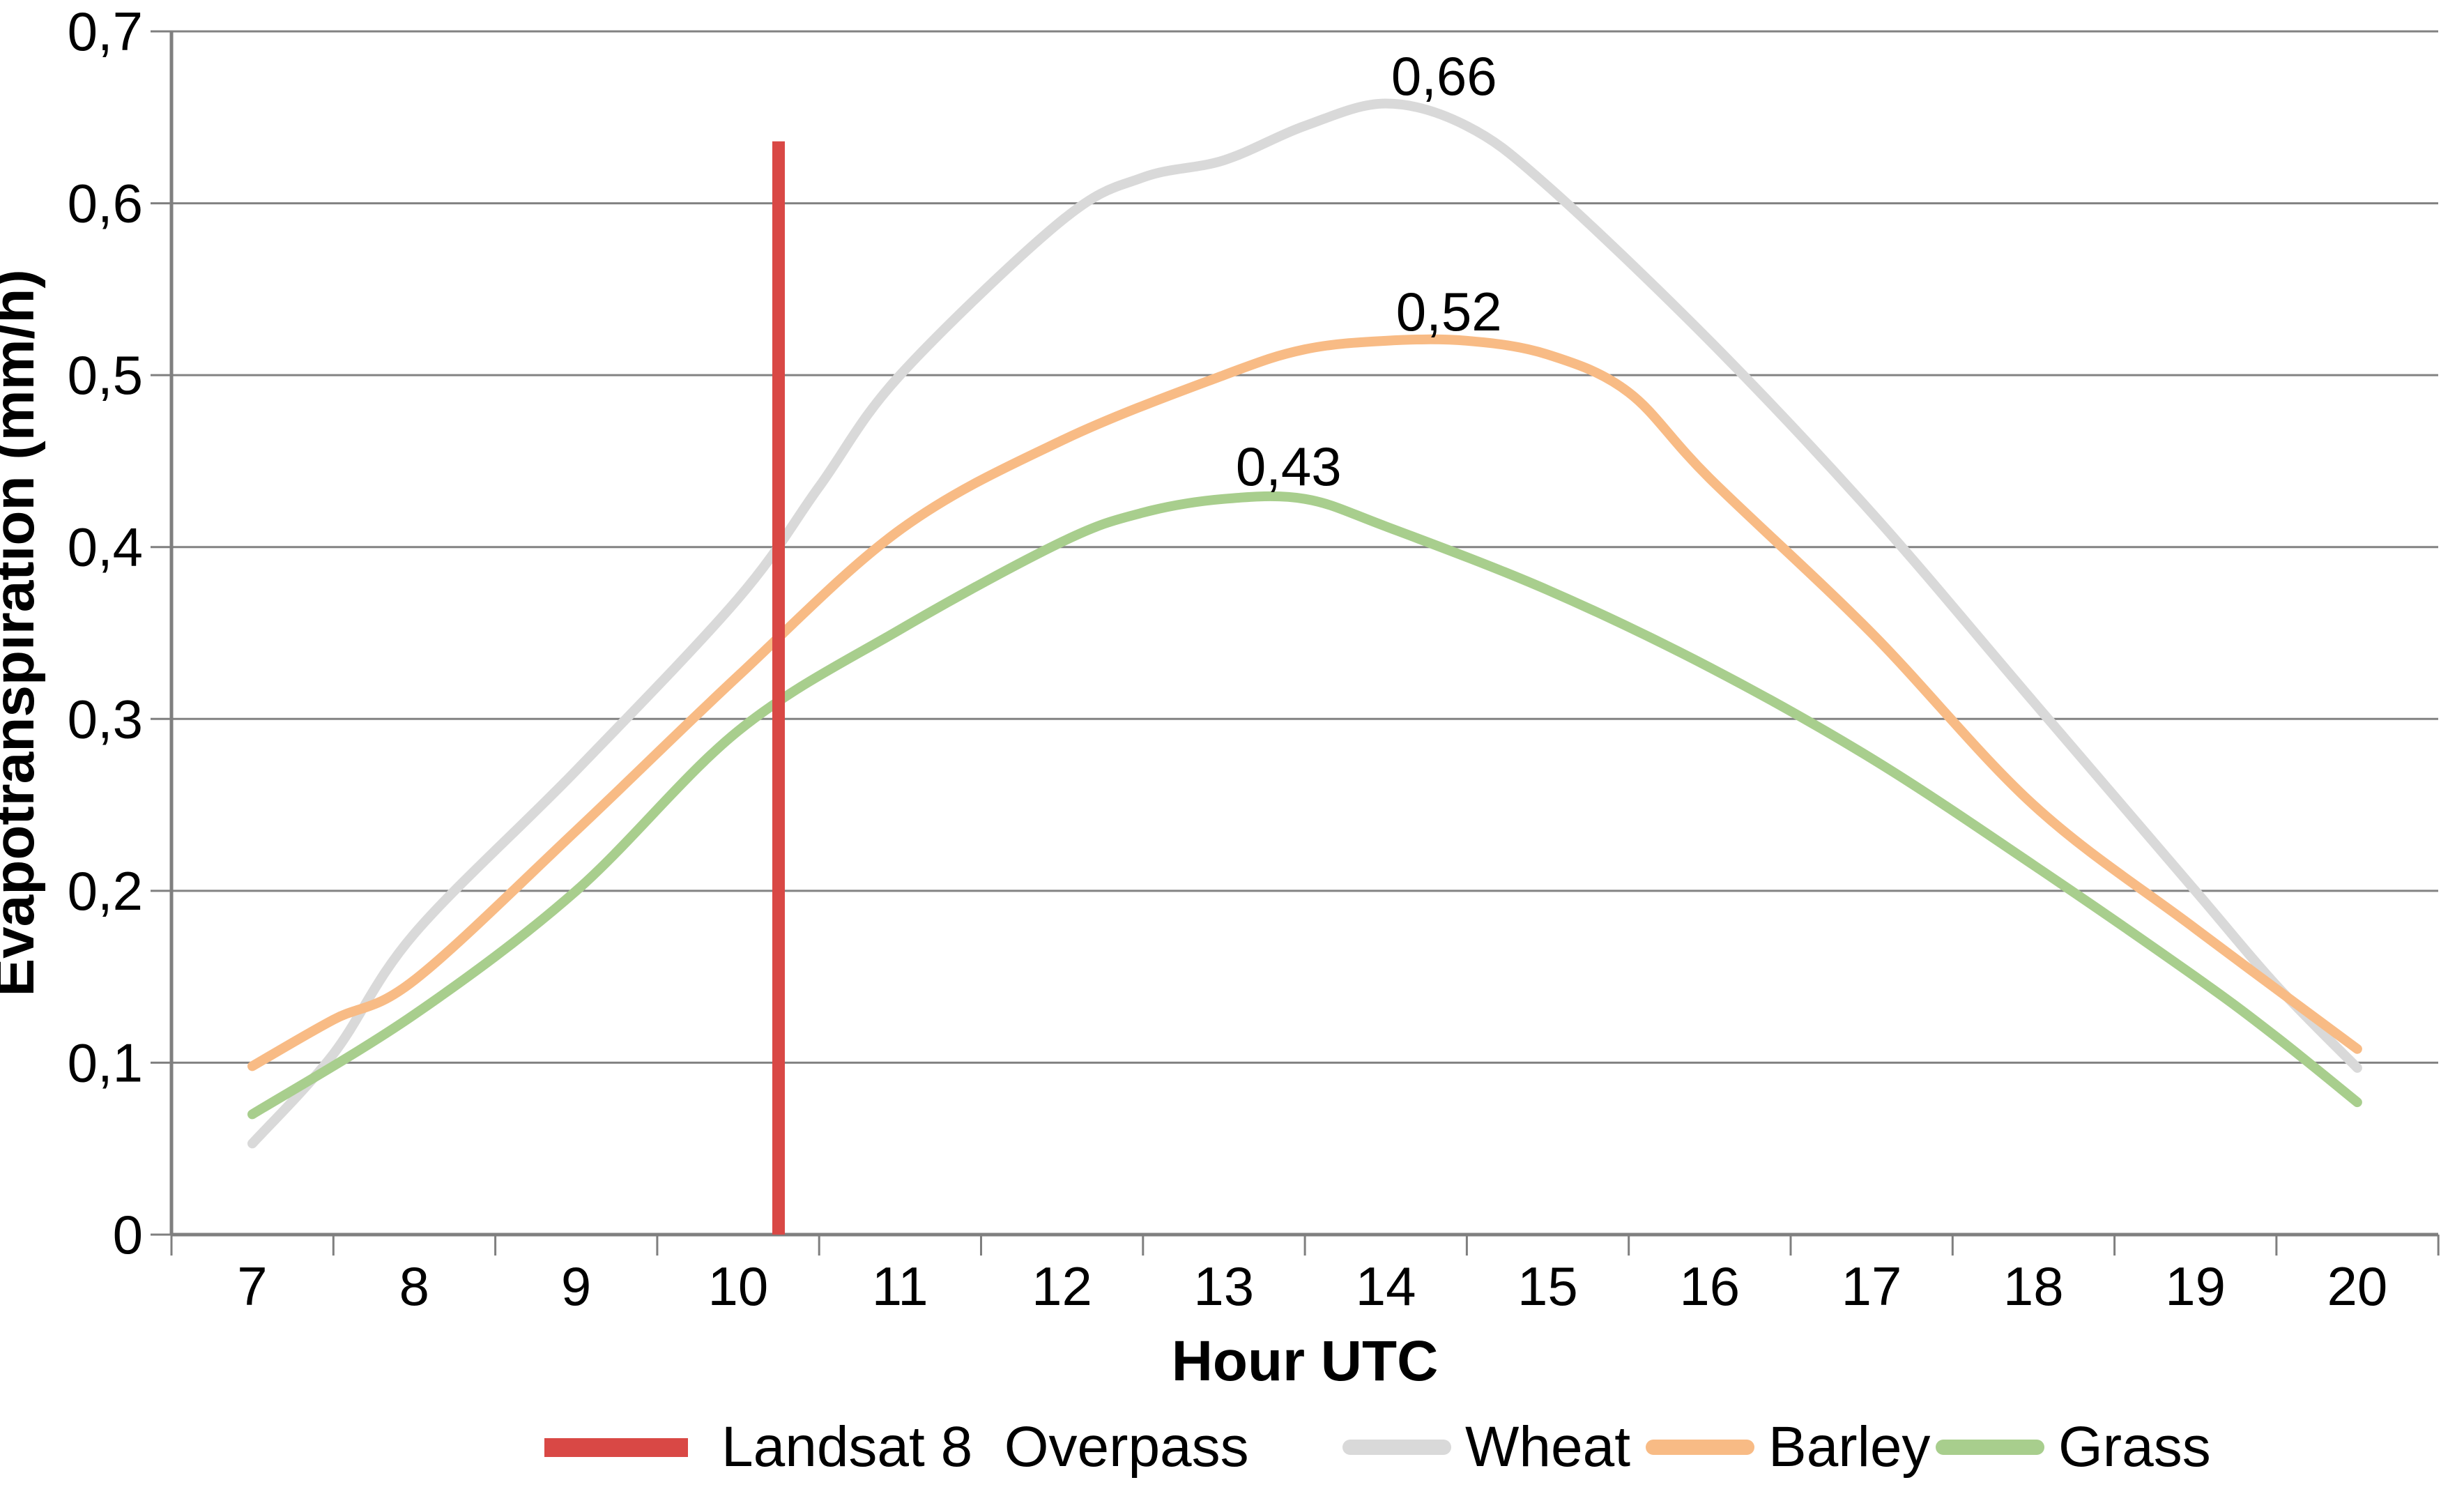  What do you see at coordinates (1700, 1447) in the screenshot?
I see `barley-swatch` at bounding box center [1700, 1447].